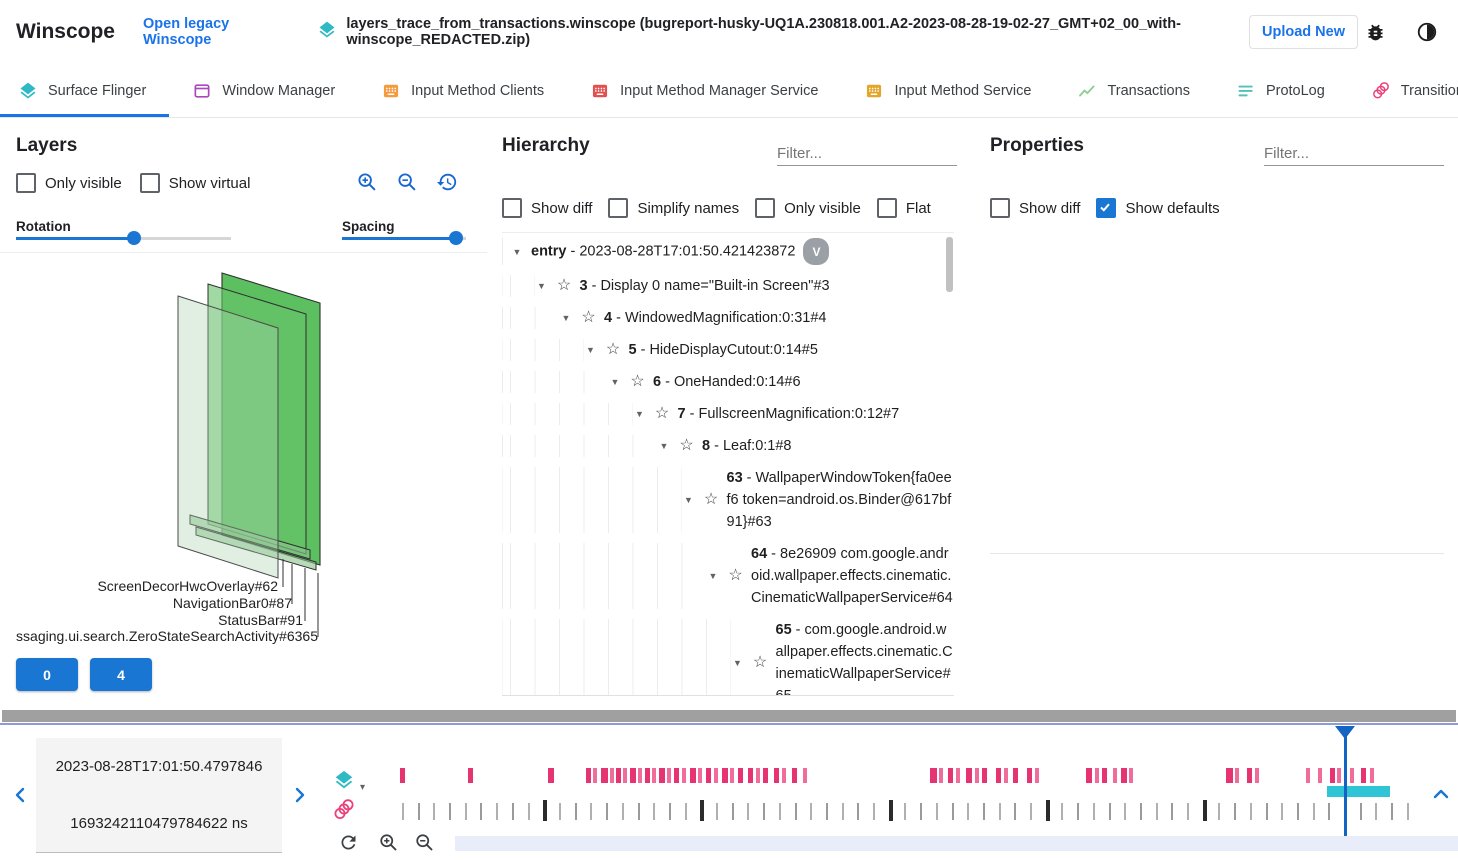 The height and width of the screenshot is (860, 1458). Describe the element at coordinates (867, 154) in the screenshot. I see `hierarchy-filter-input` at that location.